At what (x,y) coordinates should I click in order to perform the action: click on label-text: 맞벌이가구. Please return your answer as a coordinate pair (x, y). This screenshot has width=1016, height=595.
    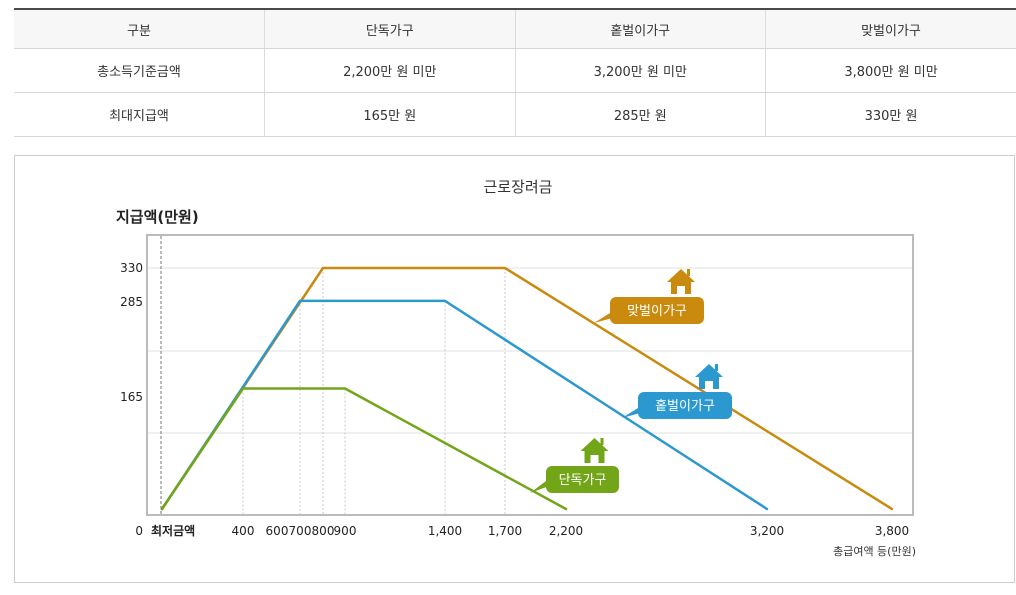
    Looking at the image, I should click on (657, 311).